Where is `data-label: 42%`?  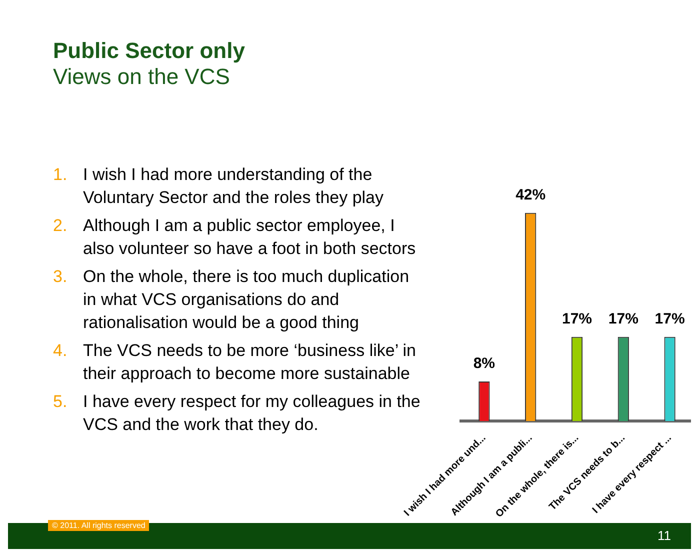
data-label: 42% is located at coordinates (531, 195).